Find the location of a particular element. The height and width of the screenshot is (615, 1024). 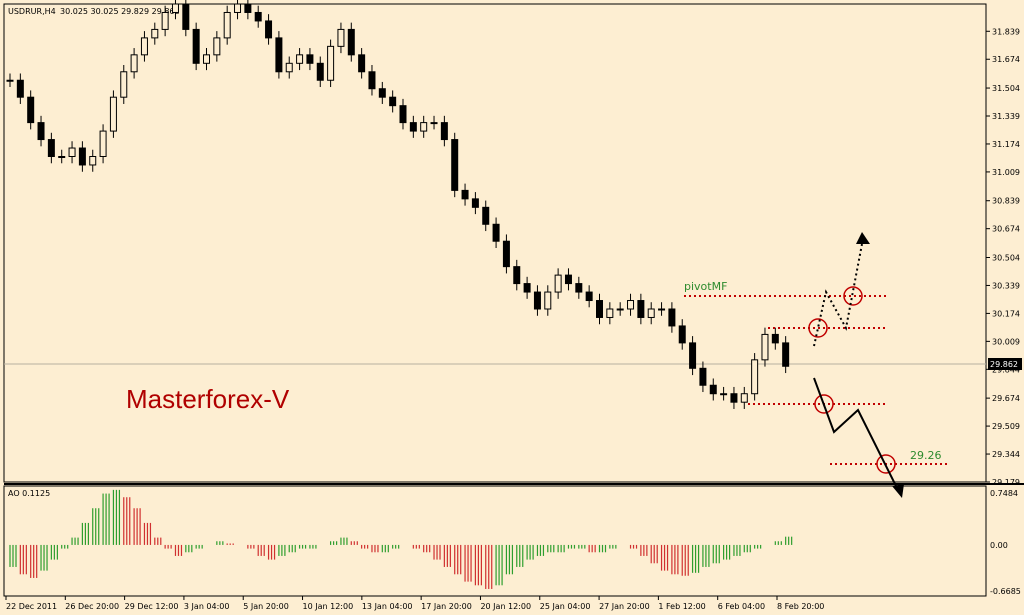

time-tick-label: 6 Feb 04:00 is located at coordinates (741, 606).